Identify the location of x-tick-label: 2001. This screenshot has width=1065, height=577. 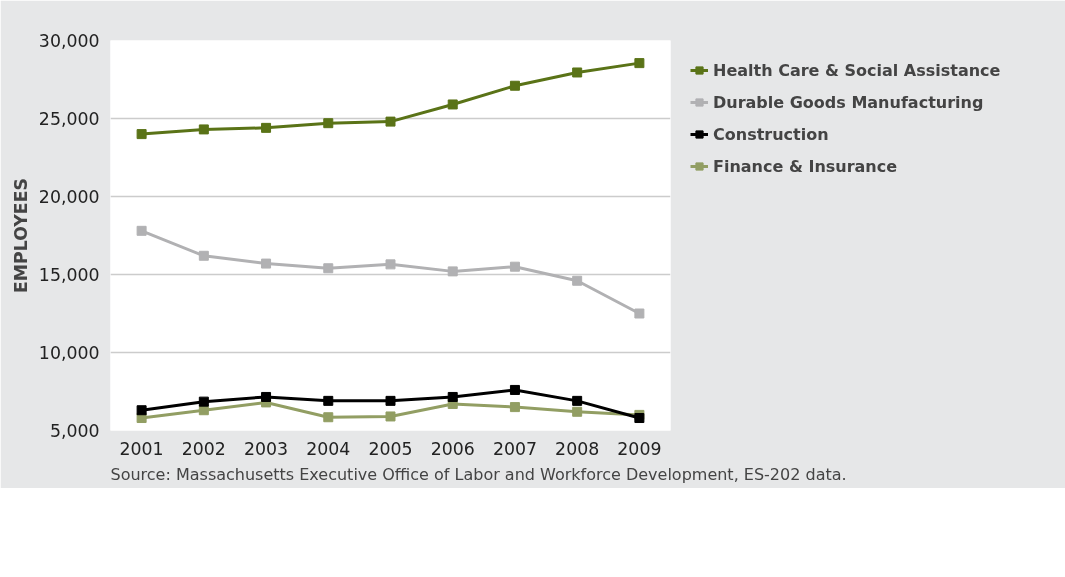
(141, 448).